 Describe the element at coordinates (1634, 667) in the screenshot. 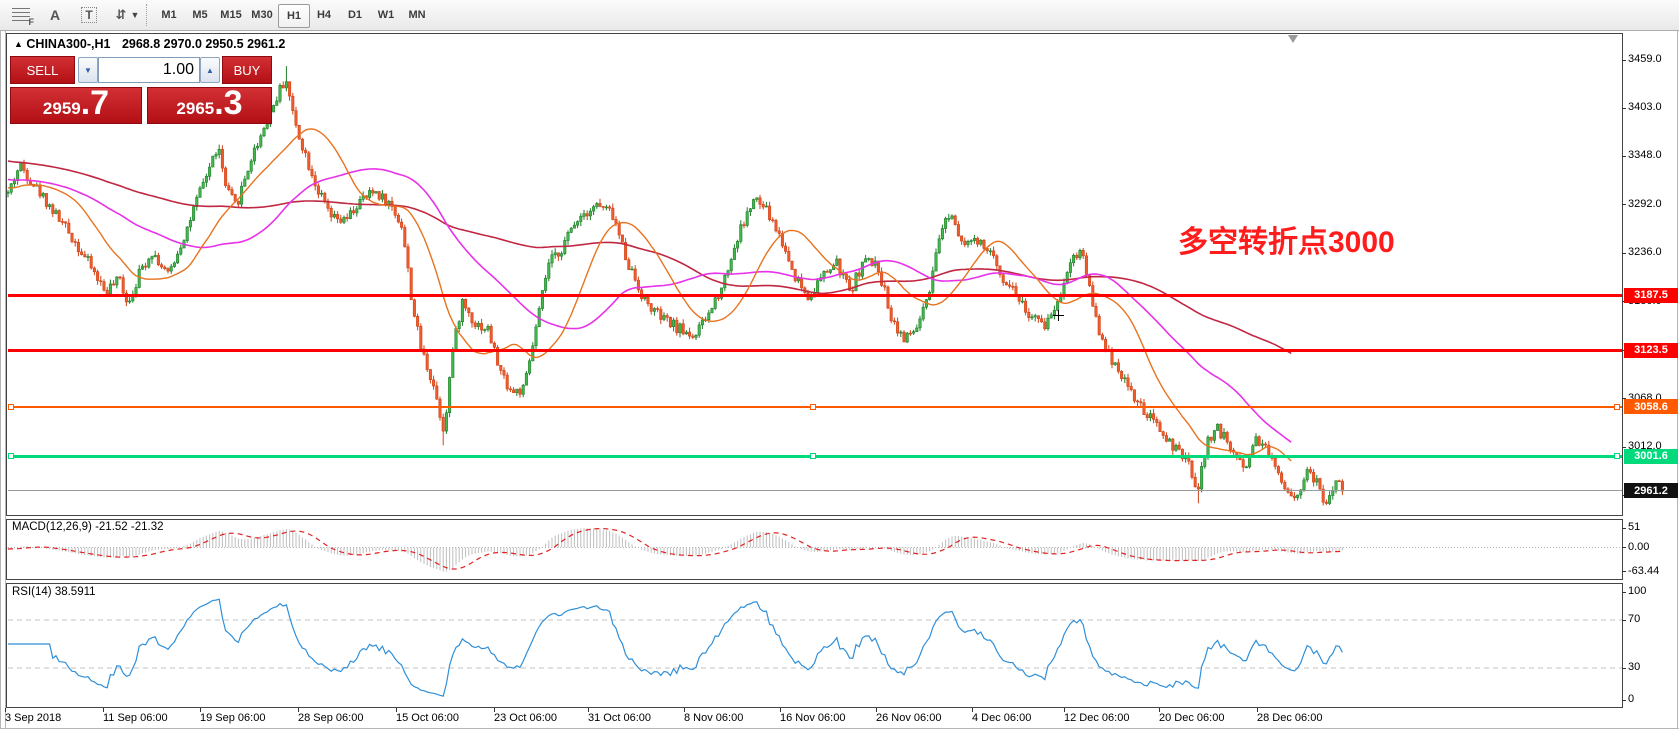

I see `rsi-scale-label: 30` at that location.